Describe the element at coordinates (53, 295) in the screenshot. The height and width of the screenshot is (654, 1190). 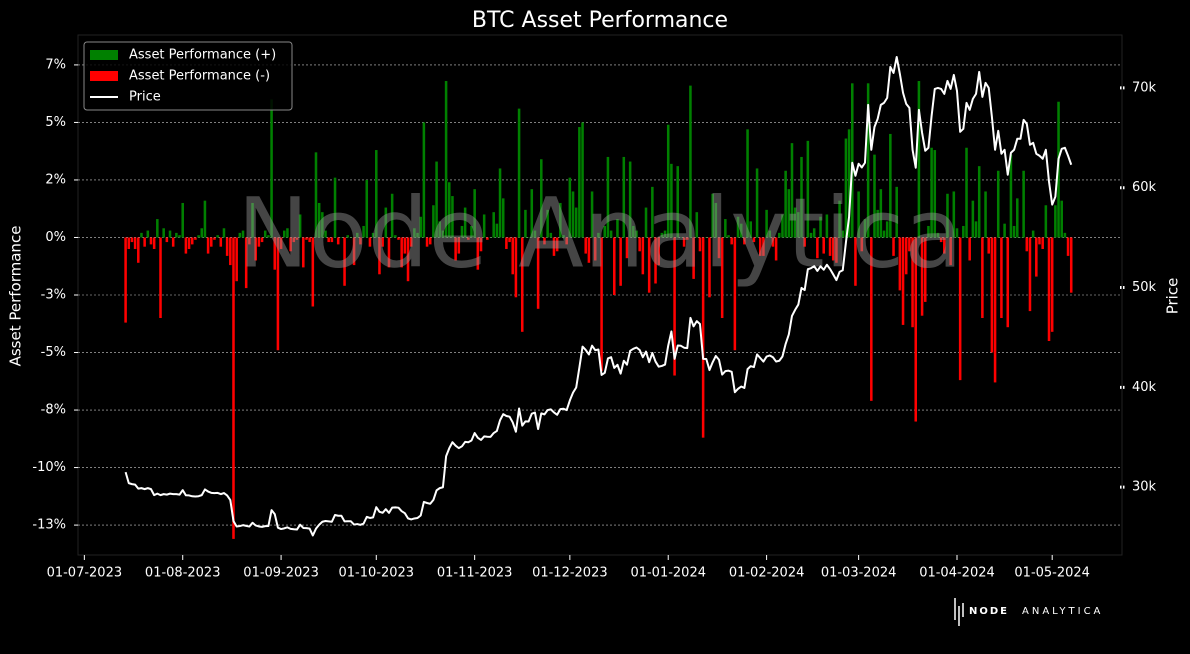
I see `y-tick-label: -3%` at that location.